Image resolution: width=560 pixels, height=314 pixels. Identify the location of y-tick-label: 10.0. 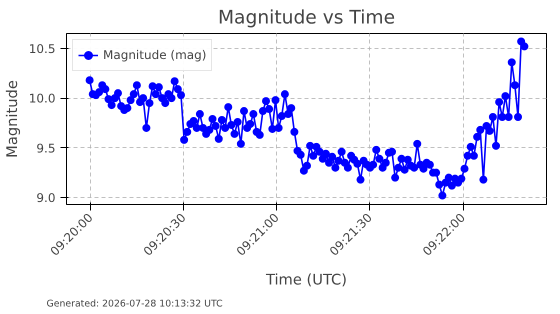
(42, 99).